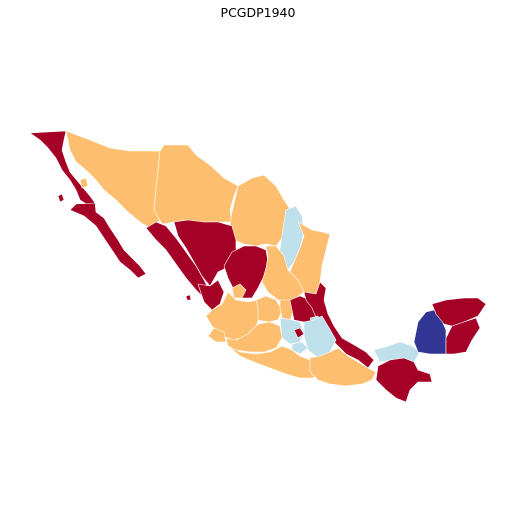 The image size is (516, 519). I want to click on region-chihuahua, so click(196, 184).